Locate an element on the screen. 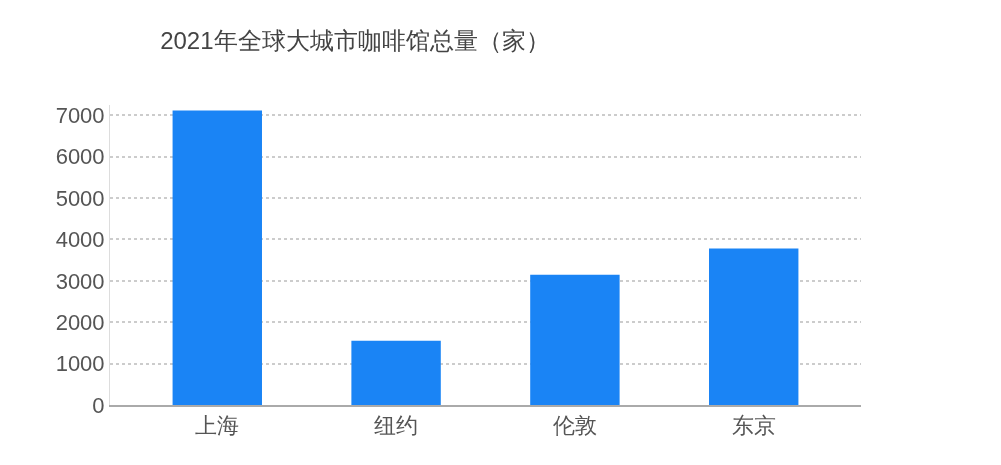 The image size is (1001, 465). x-tick-label: 伦敦 is located at coordinates (574, 426).